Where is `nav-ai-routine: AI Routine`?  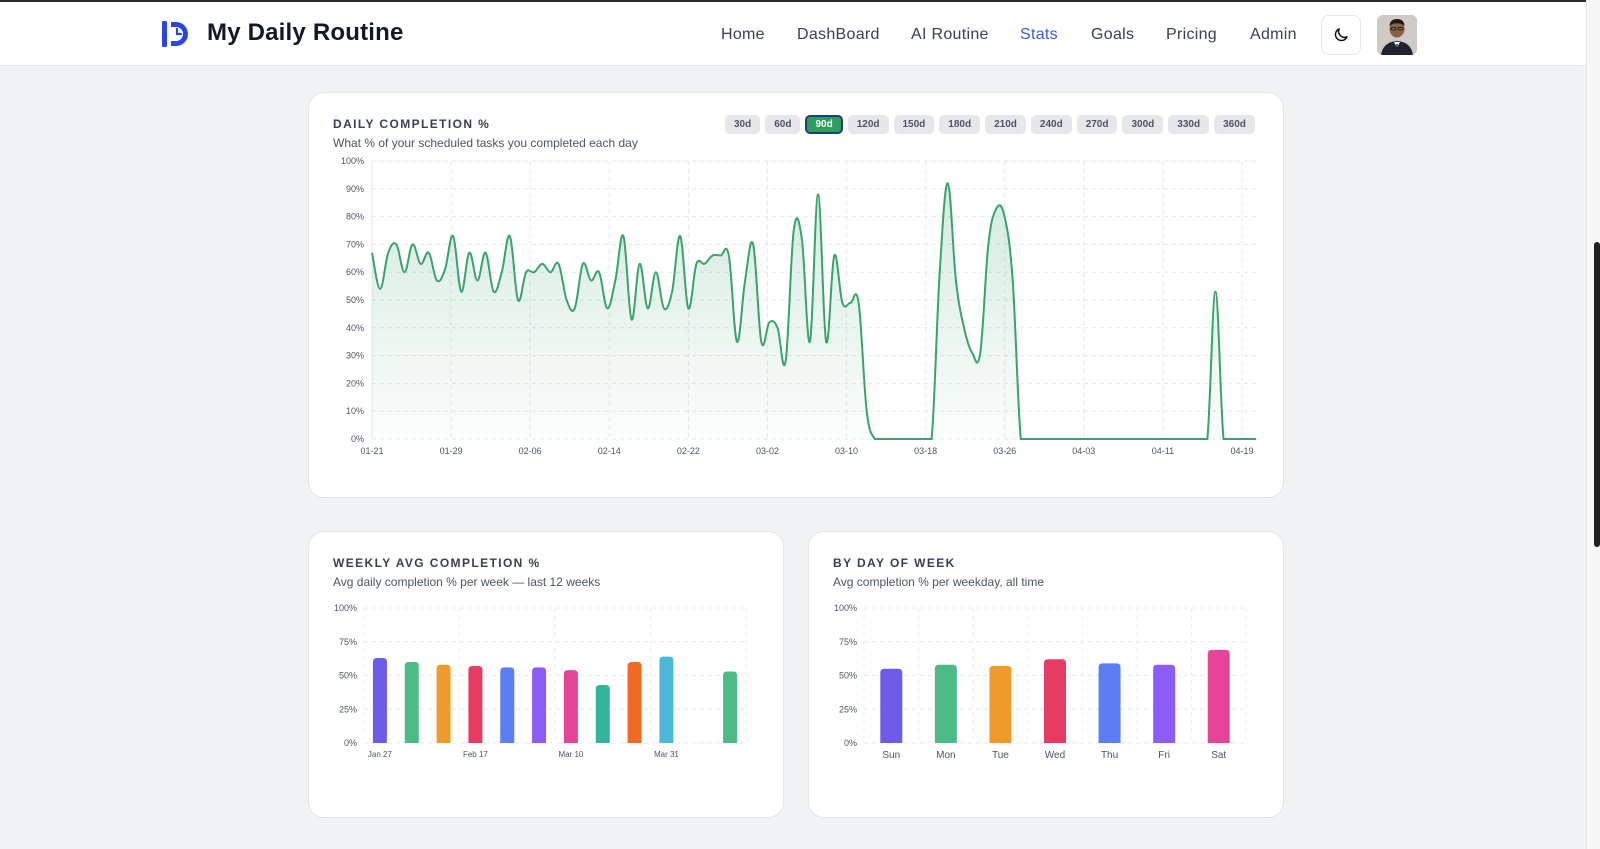
nav-ai-routine: AI Routine is located at coordinates (950, 34).